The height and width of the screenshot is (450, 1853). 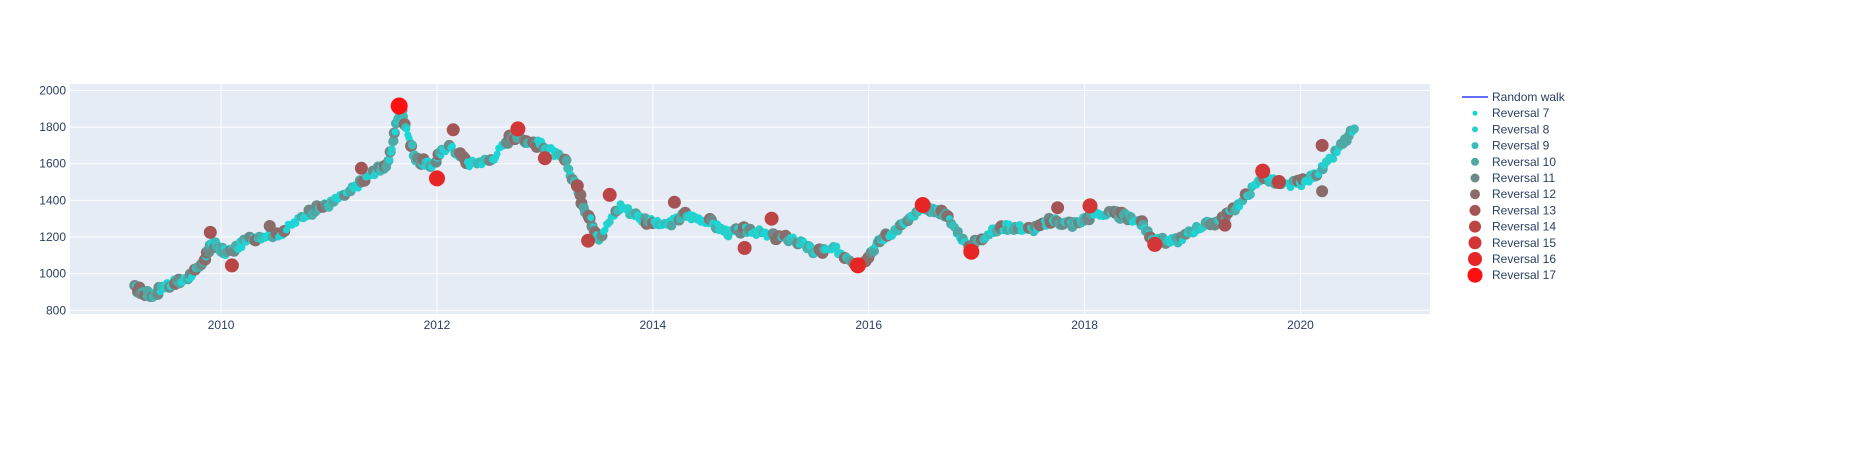 I want to click on legend-item-reversal: Reversal 8, so click(x=1511, y=129).